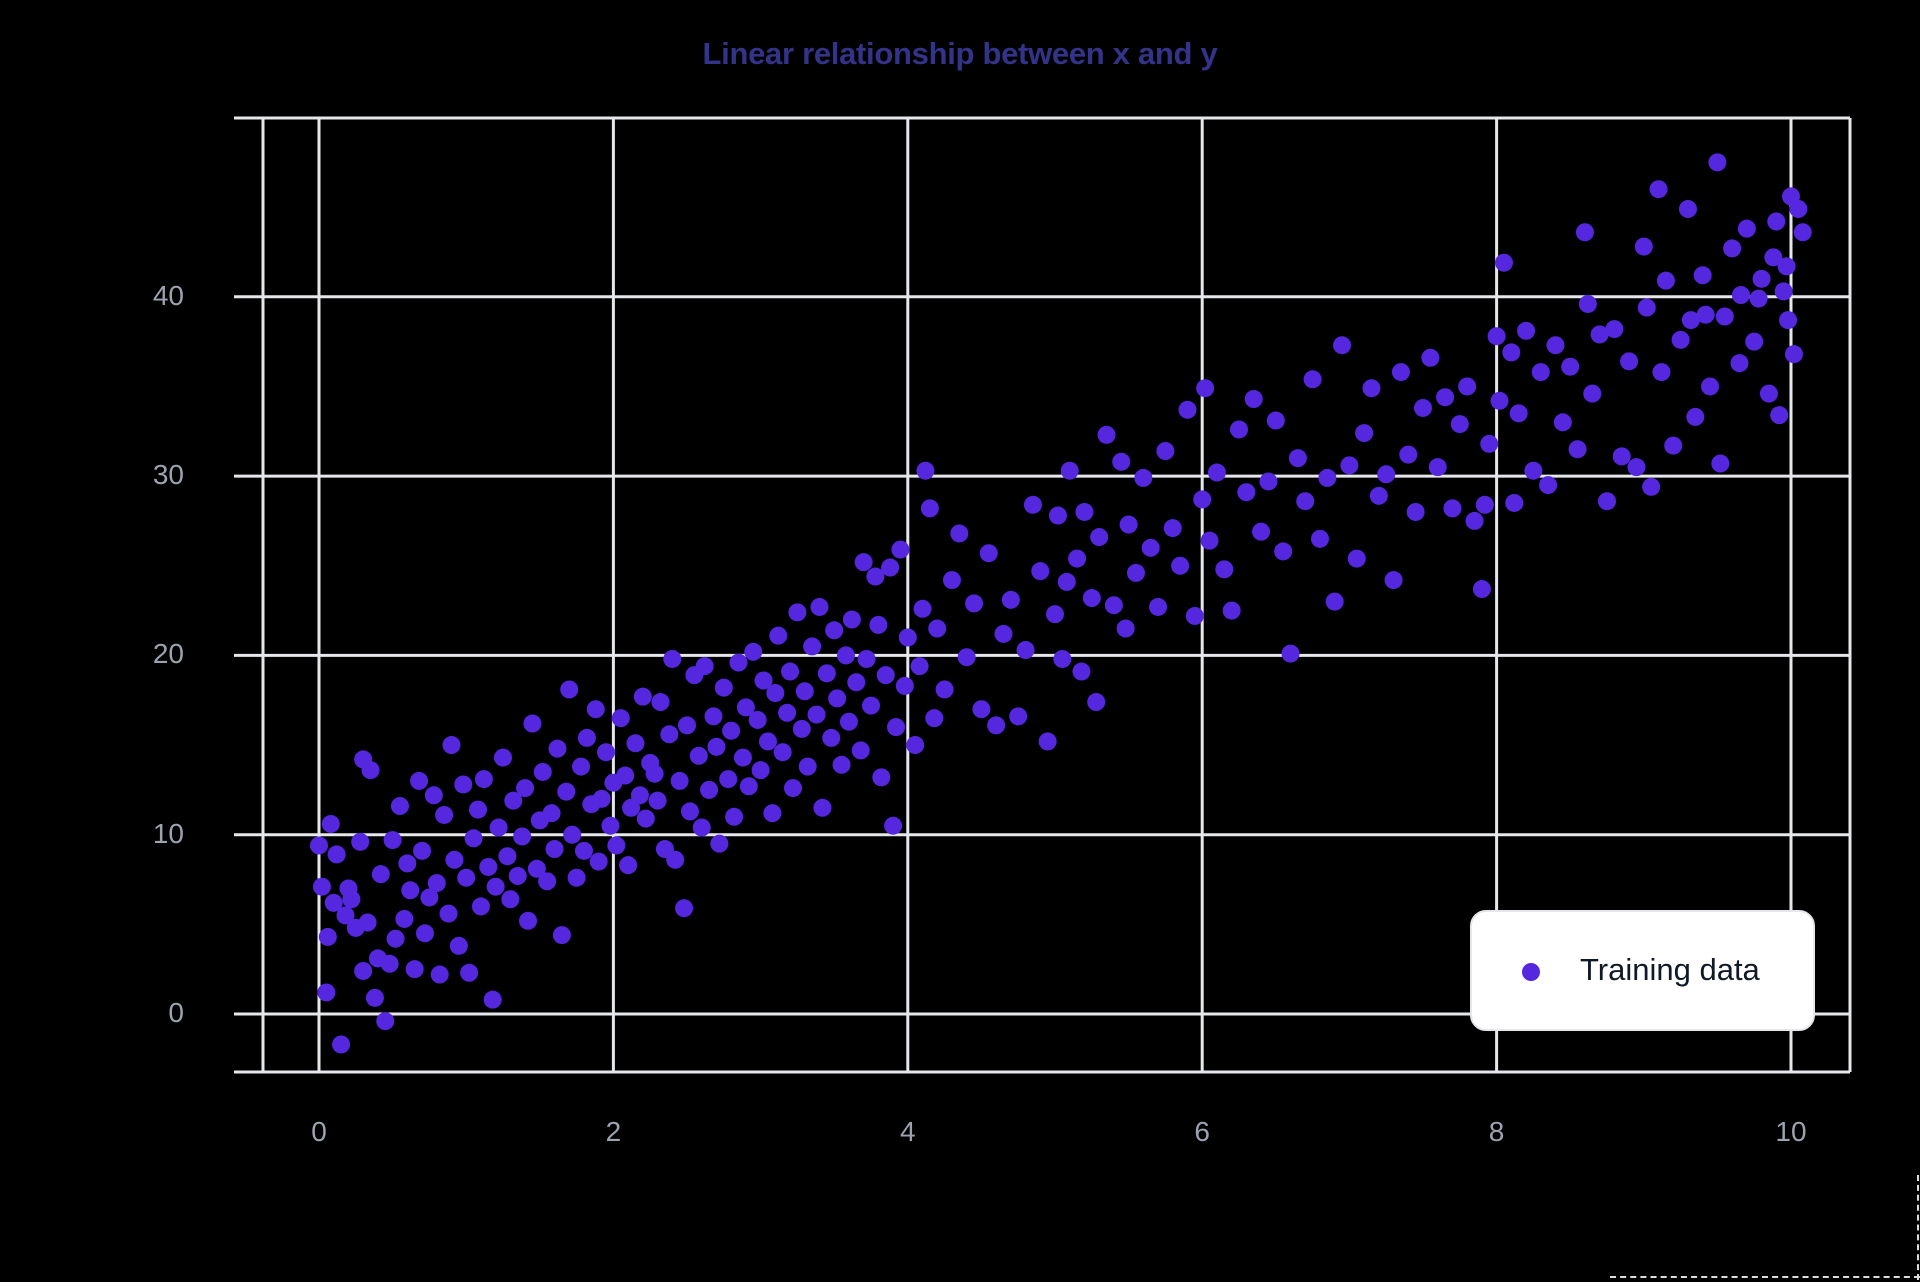 The height and width of the screenshot is (1282, 1920). What do you see at coordinates (1642, 970) in the screenshot?
I see `legend: Training data` at bounding box center [1642, 970].